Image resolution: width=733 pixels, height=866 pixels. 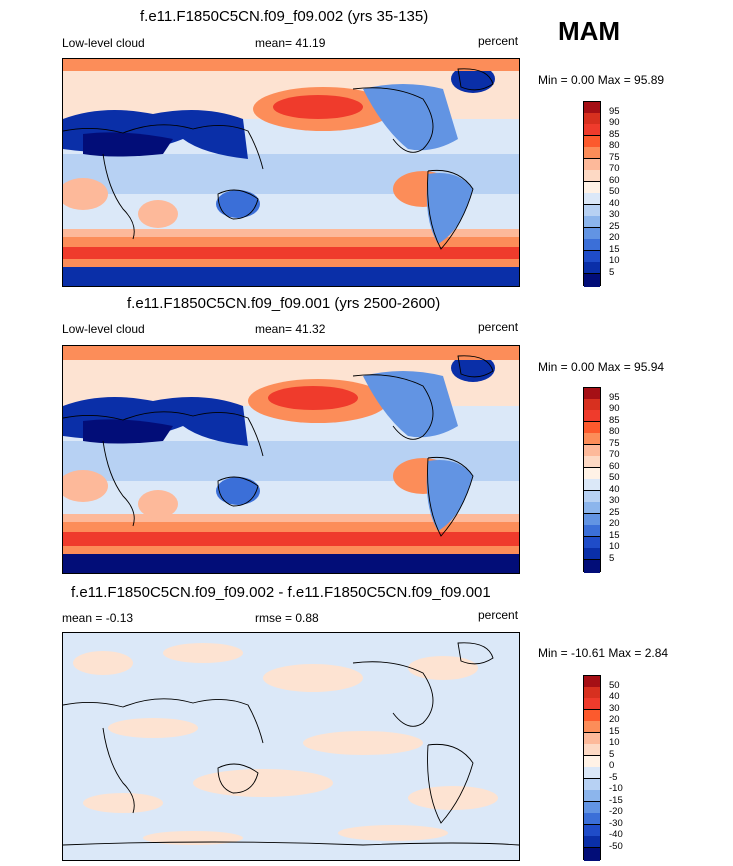 I want to click on panel-3-mean: mean = -0.13, so click(x=98, y=618).